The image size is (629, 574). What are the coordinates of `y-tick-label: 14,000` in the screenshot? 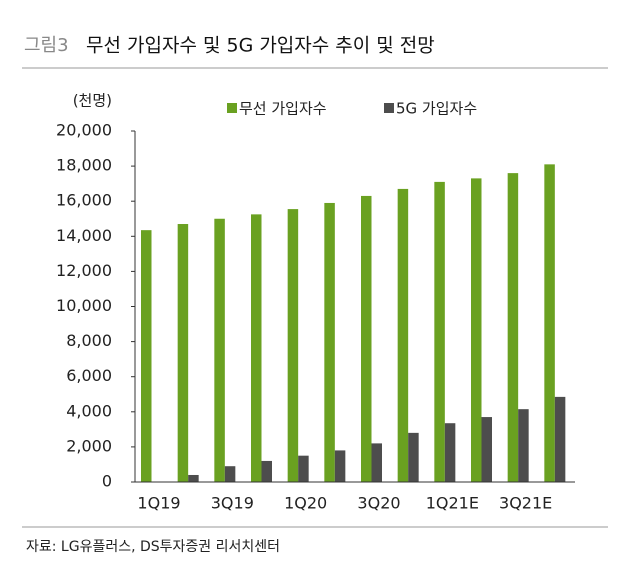 It's located at (84, 235).